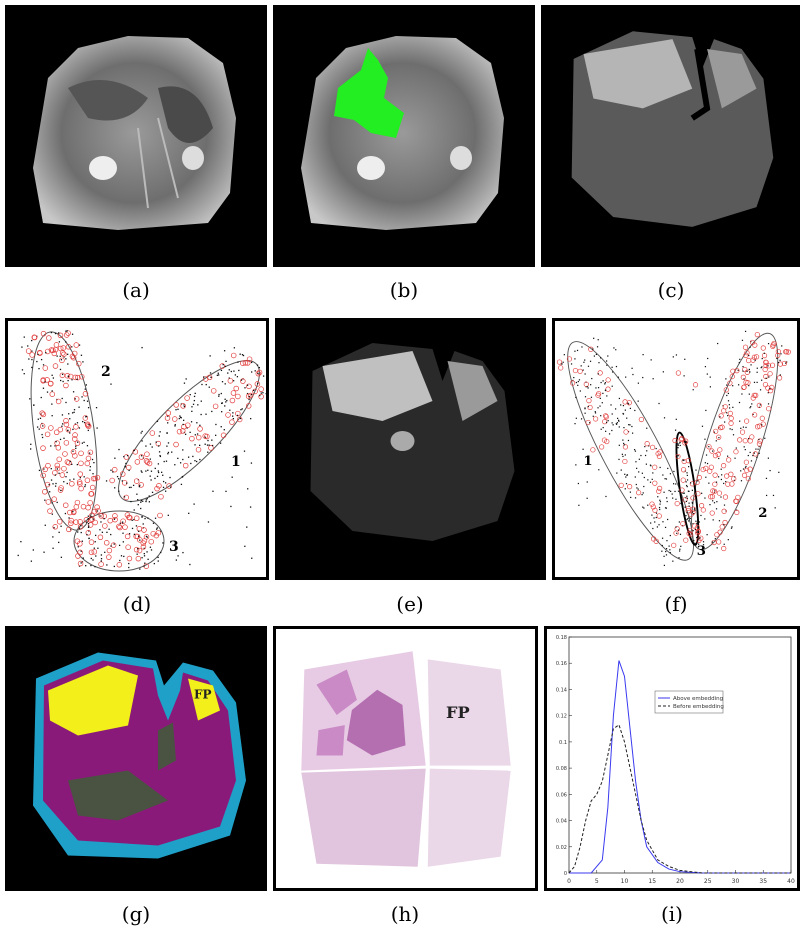 The height and width of the screenshot is (930, 804). I want to click on caption-f: (f), so click(676, 604).